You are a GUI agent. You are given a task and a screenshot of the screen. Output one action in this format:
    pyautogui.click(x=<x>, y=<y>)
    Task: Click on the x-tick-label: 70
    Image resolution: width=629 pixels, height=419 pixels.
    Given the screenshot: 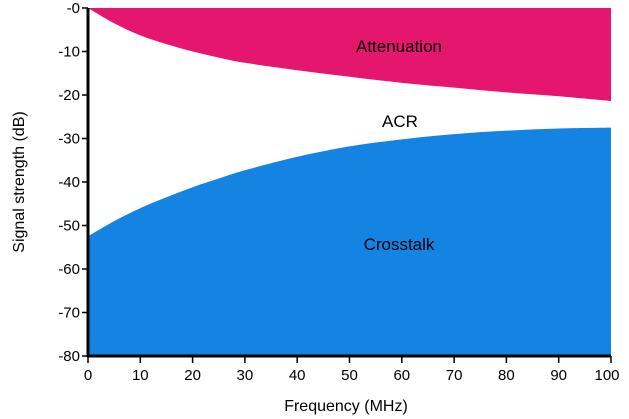 What is the action you would take?
    pyautogui.click(x=454, y=375)
    